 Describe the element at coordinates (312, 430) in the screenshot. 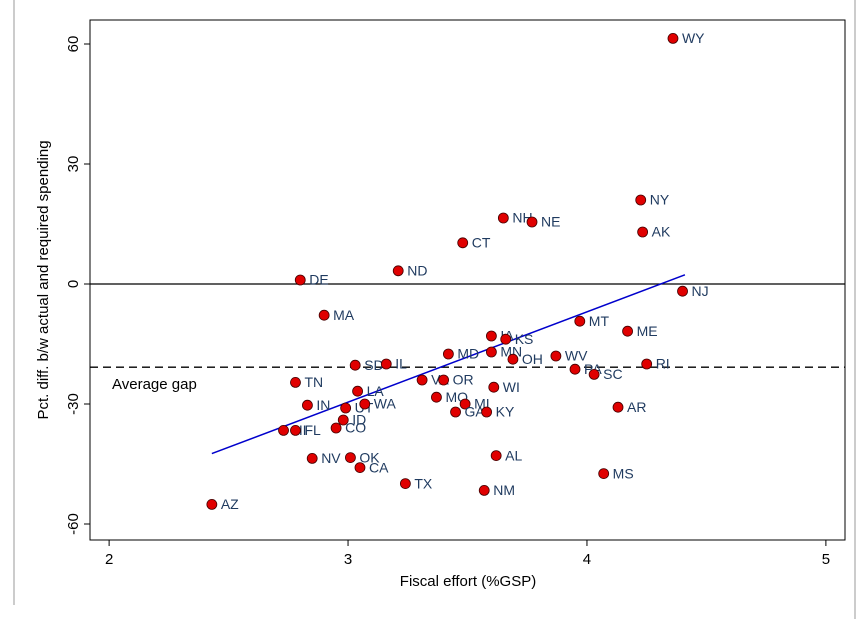

I see `point-label: FL` at that location.